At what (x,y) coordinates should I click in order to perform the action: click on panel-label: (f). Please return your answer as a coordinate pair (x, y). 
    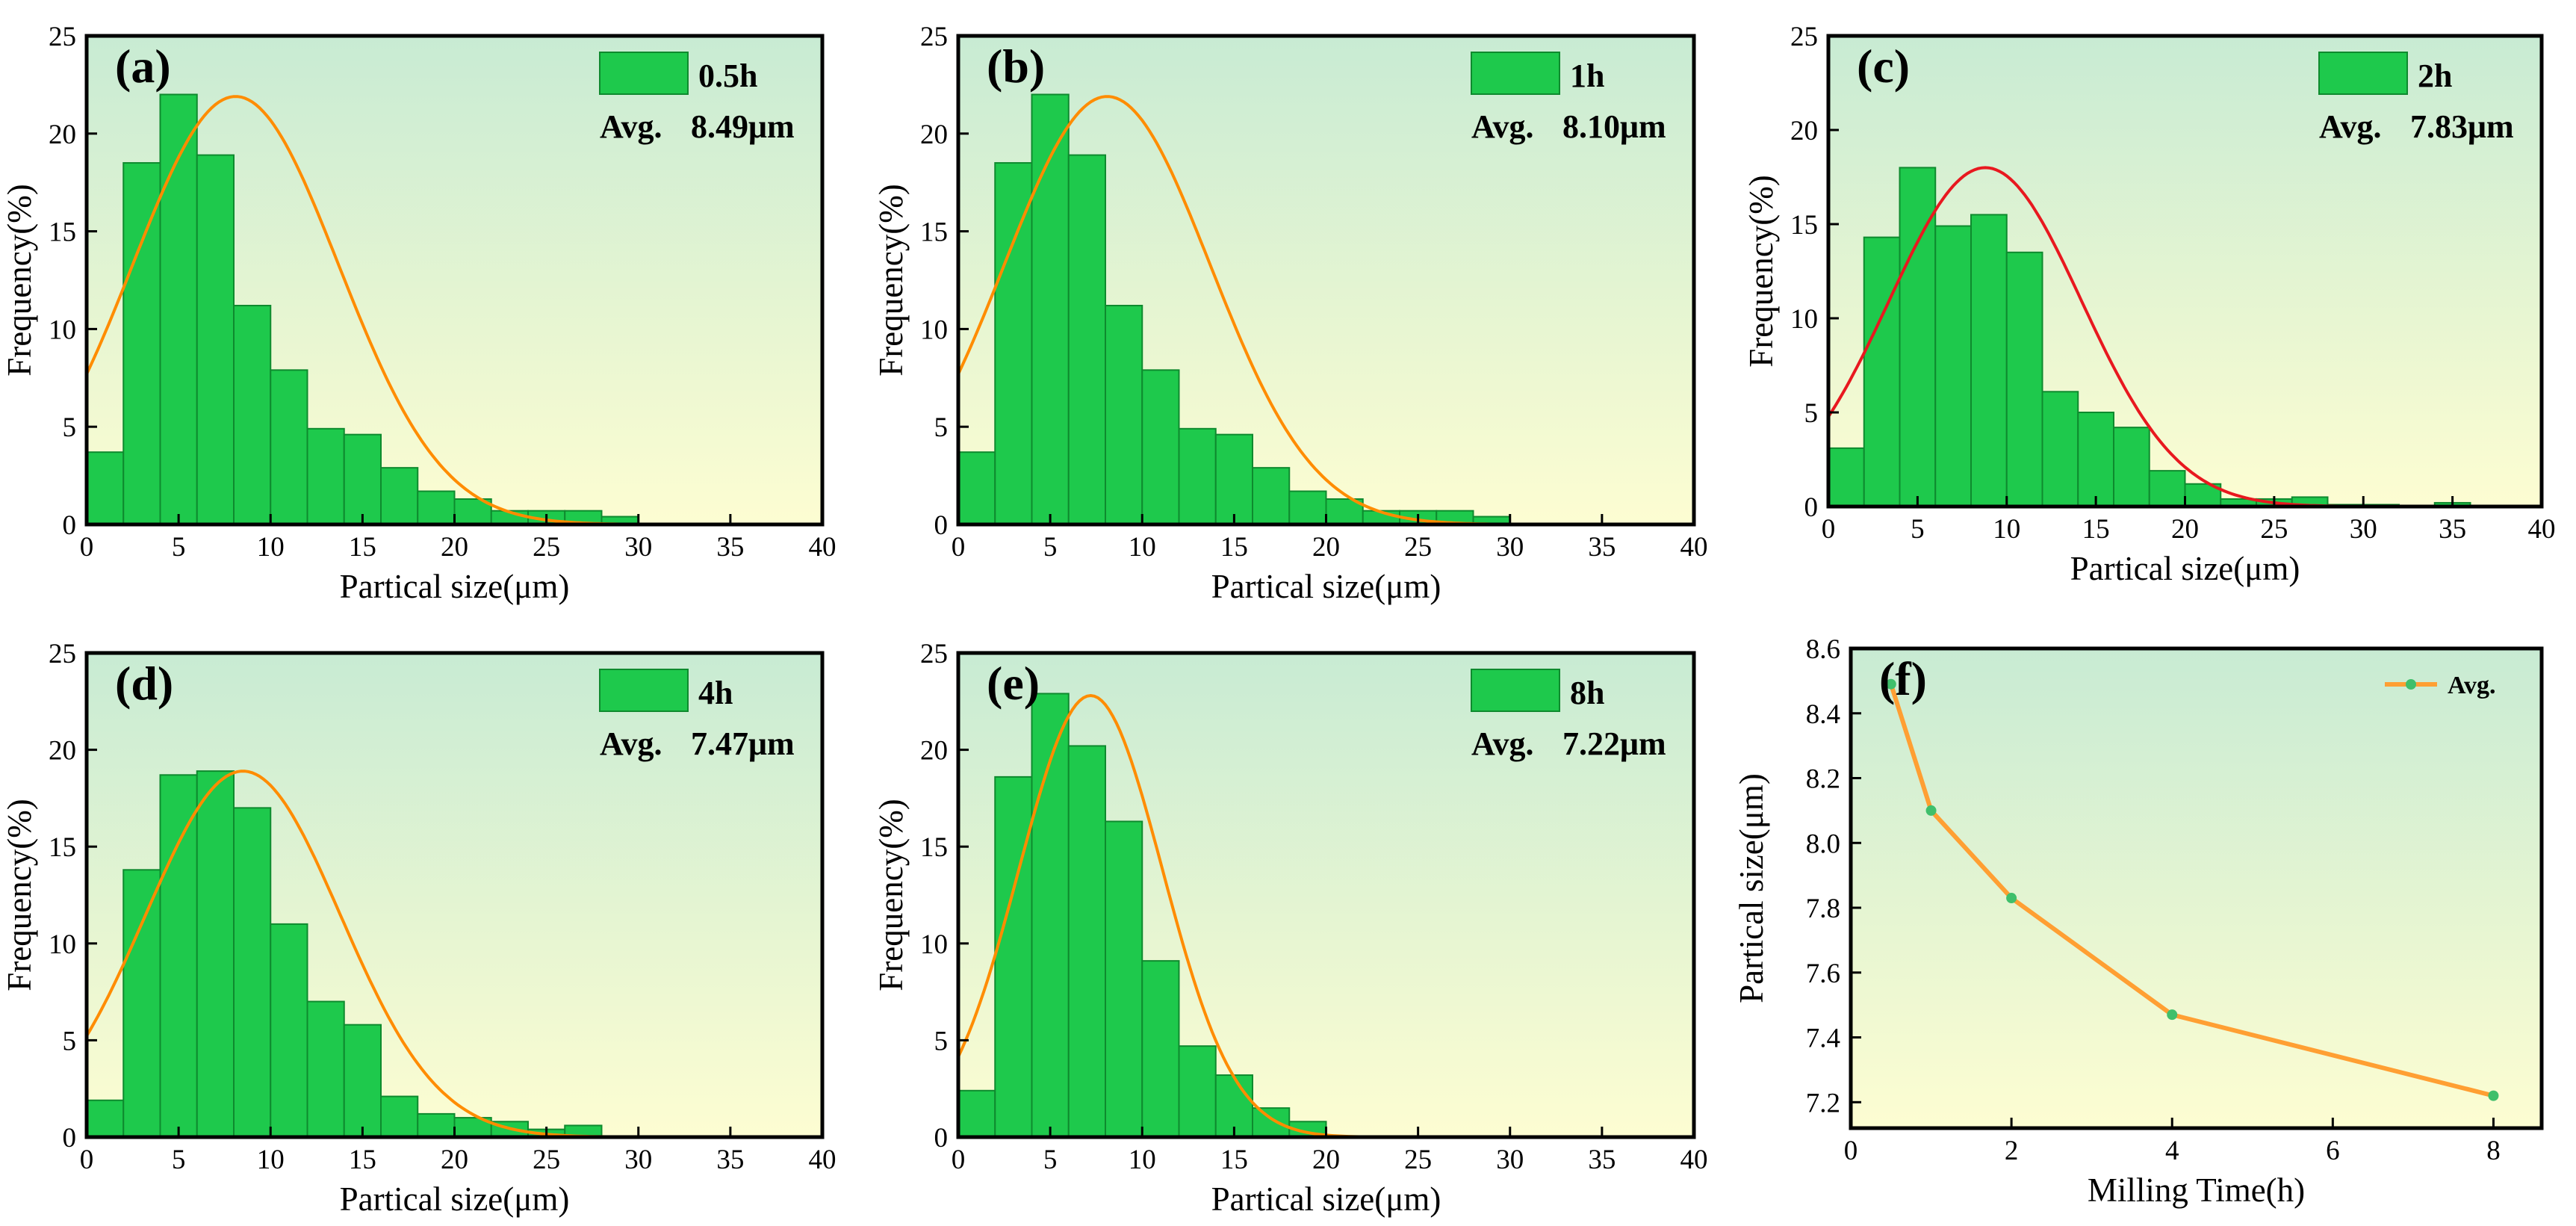
    Looking at the image, I should click on (1903, 678).